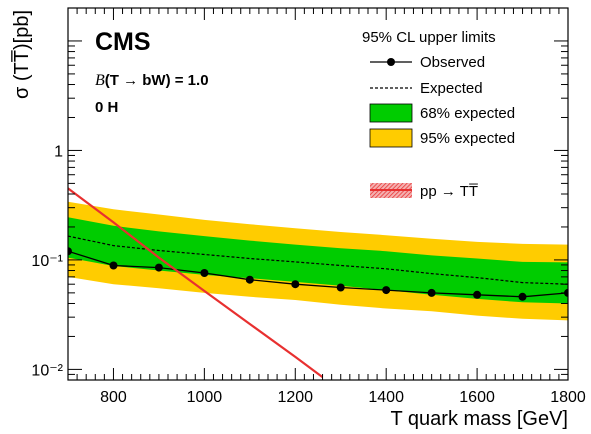  What do you see at coordinates (568, 397) in the screenshot?
I see `x-tick-label: 1800` at bounding box center [568, 397].